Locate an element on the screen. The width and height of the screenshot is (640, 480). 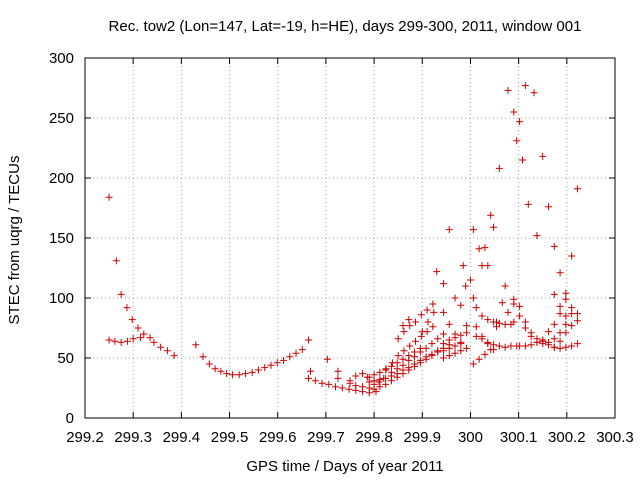
x-tick-label: 300.2 is located at coordinates (567, 437).